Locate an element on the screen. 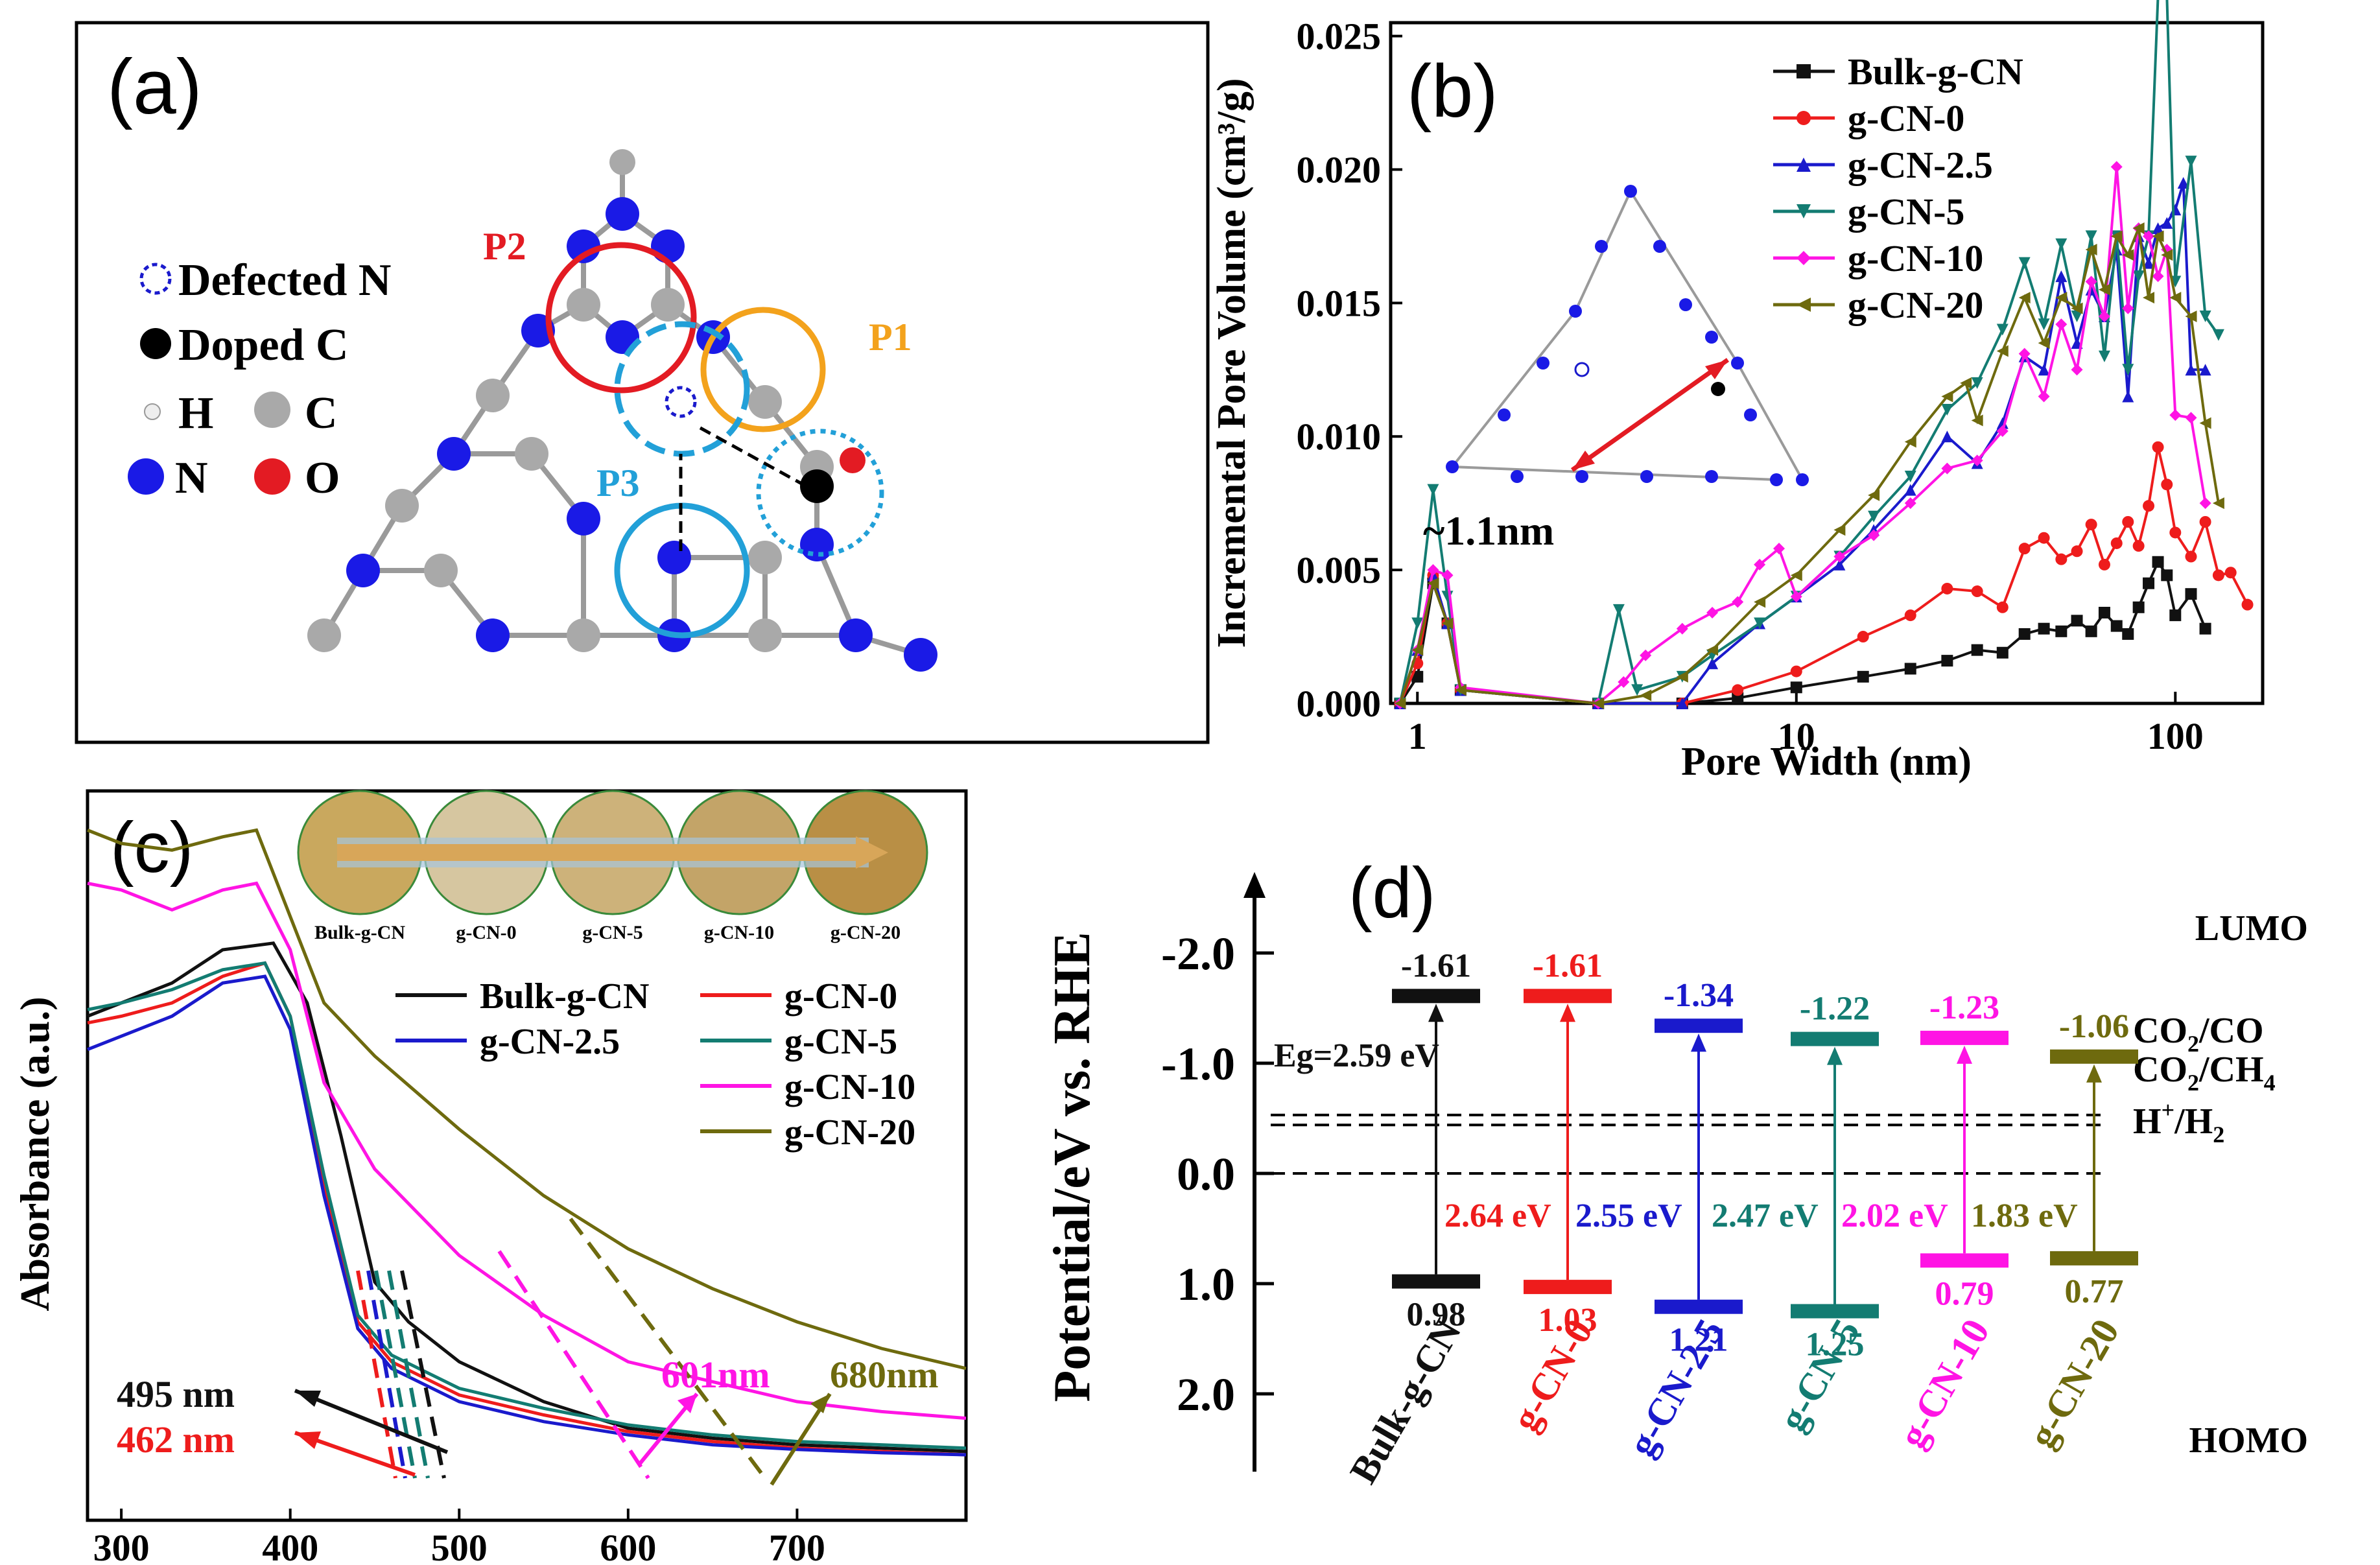  gap-value-g-cn-20: 1.83 eV is located at coordinates (2024, 1215).